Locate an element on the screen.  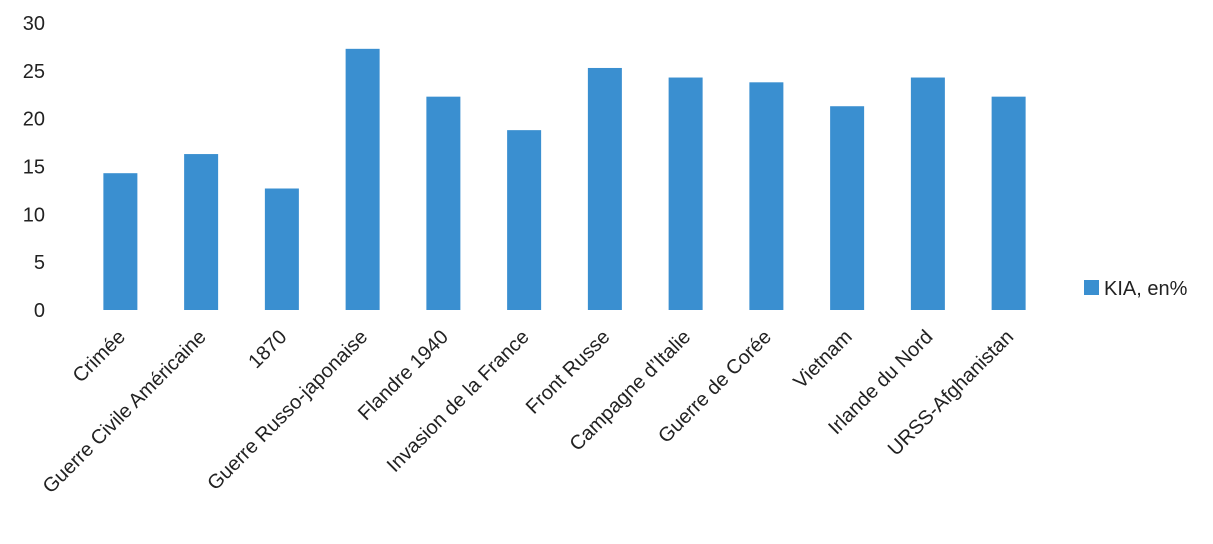
legend: KIA, en% is located at coordinates (1136, 289).